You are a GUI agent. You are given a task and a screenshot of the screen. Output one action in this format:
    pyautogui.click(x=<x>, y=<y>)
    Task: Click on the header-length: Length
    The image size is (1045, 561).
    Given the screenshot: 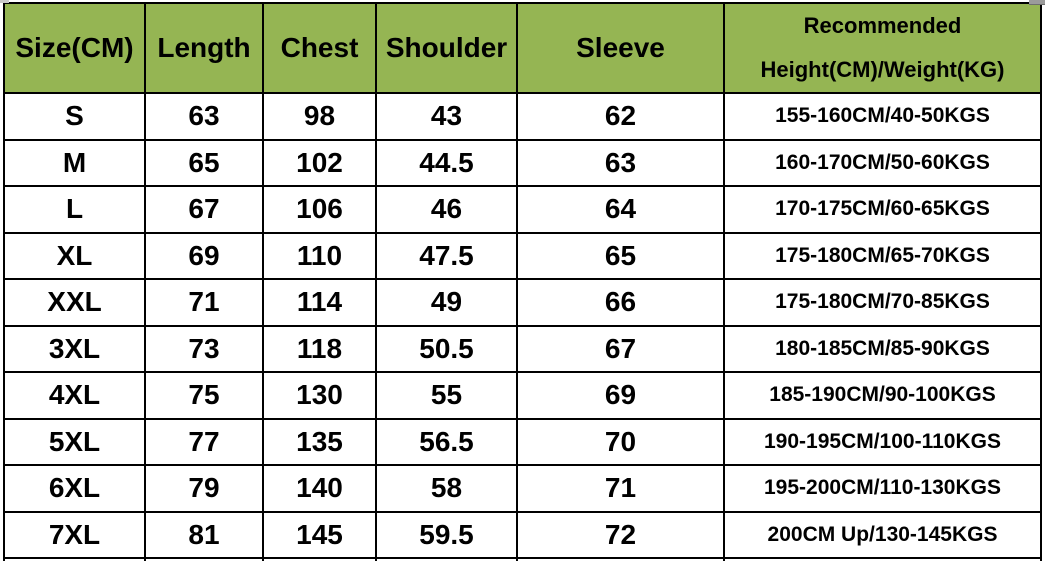 What is the action you would take?
    pyautogui.click(x=204, y=48)
    